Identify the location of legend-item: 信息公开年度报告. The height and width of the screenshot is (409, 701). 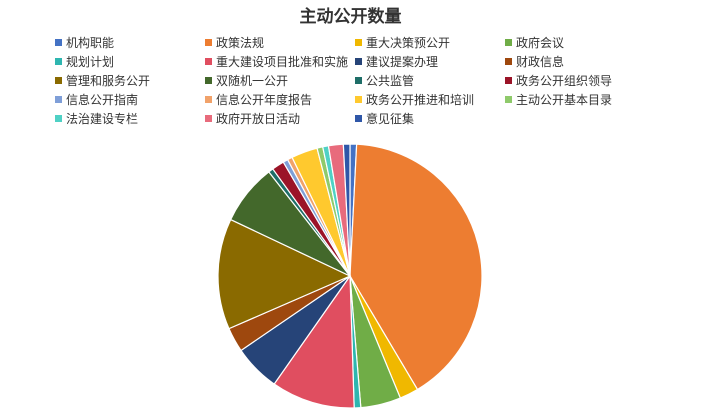
(280, 99).